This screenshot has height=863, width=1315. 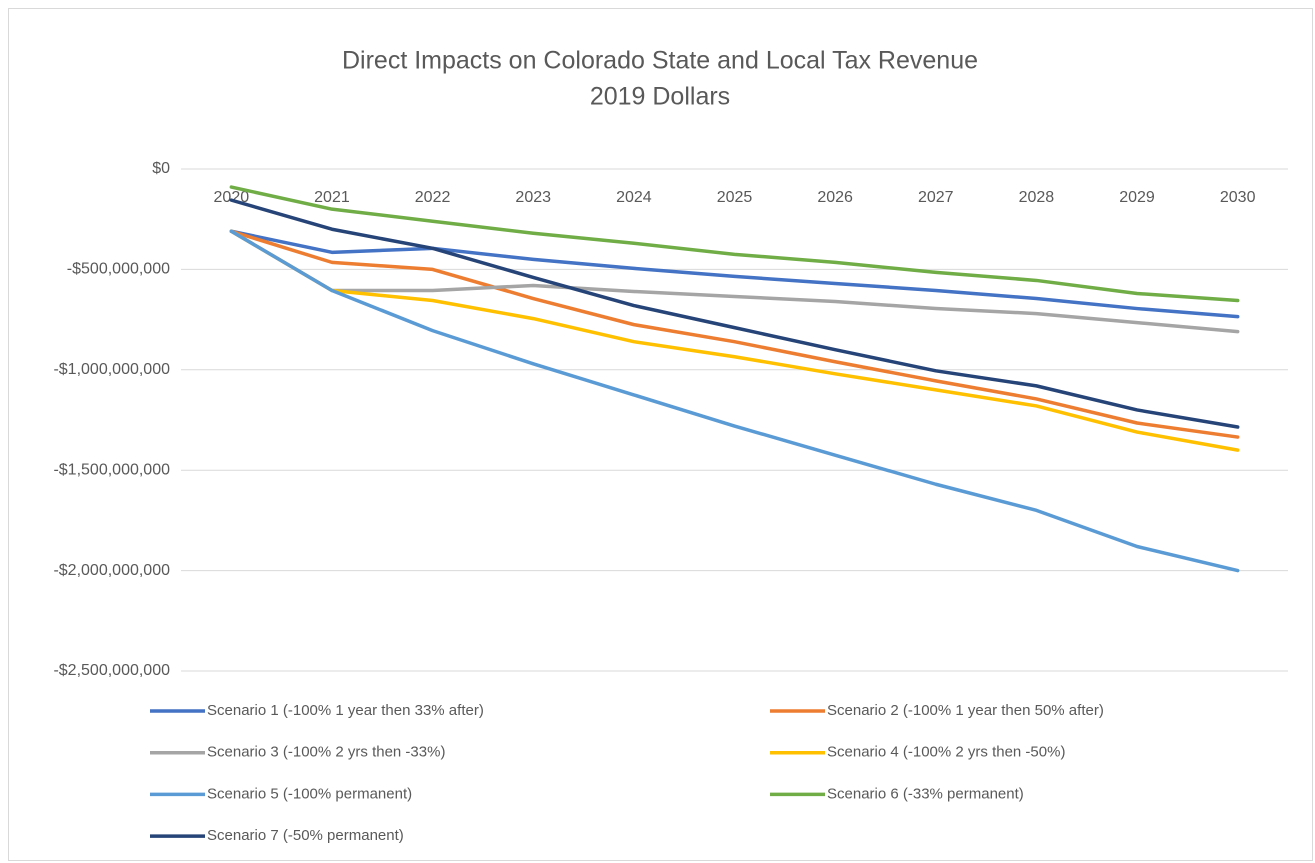 I want to click on y-tick-label: -$1,500,000,000, so click(x=111, y=469).